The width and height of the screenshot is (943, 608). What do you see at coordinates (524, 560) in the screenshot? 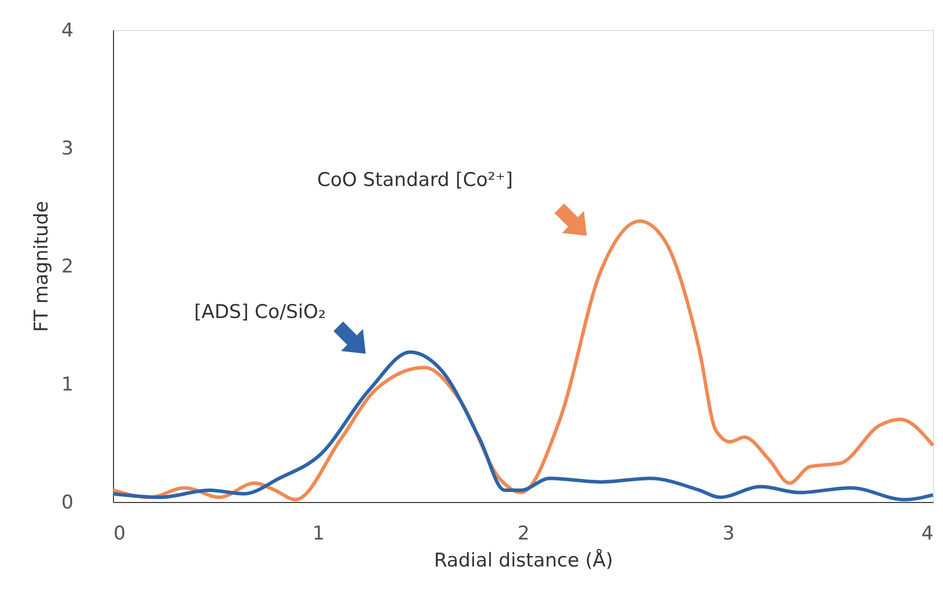
I see `x-axis-title: Radial distance (Å)` at bounding box center [524, 560].